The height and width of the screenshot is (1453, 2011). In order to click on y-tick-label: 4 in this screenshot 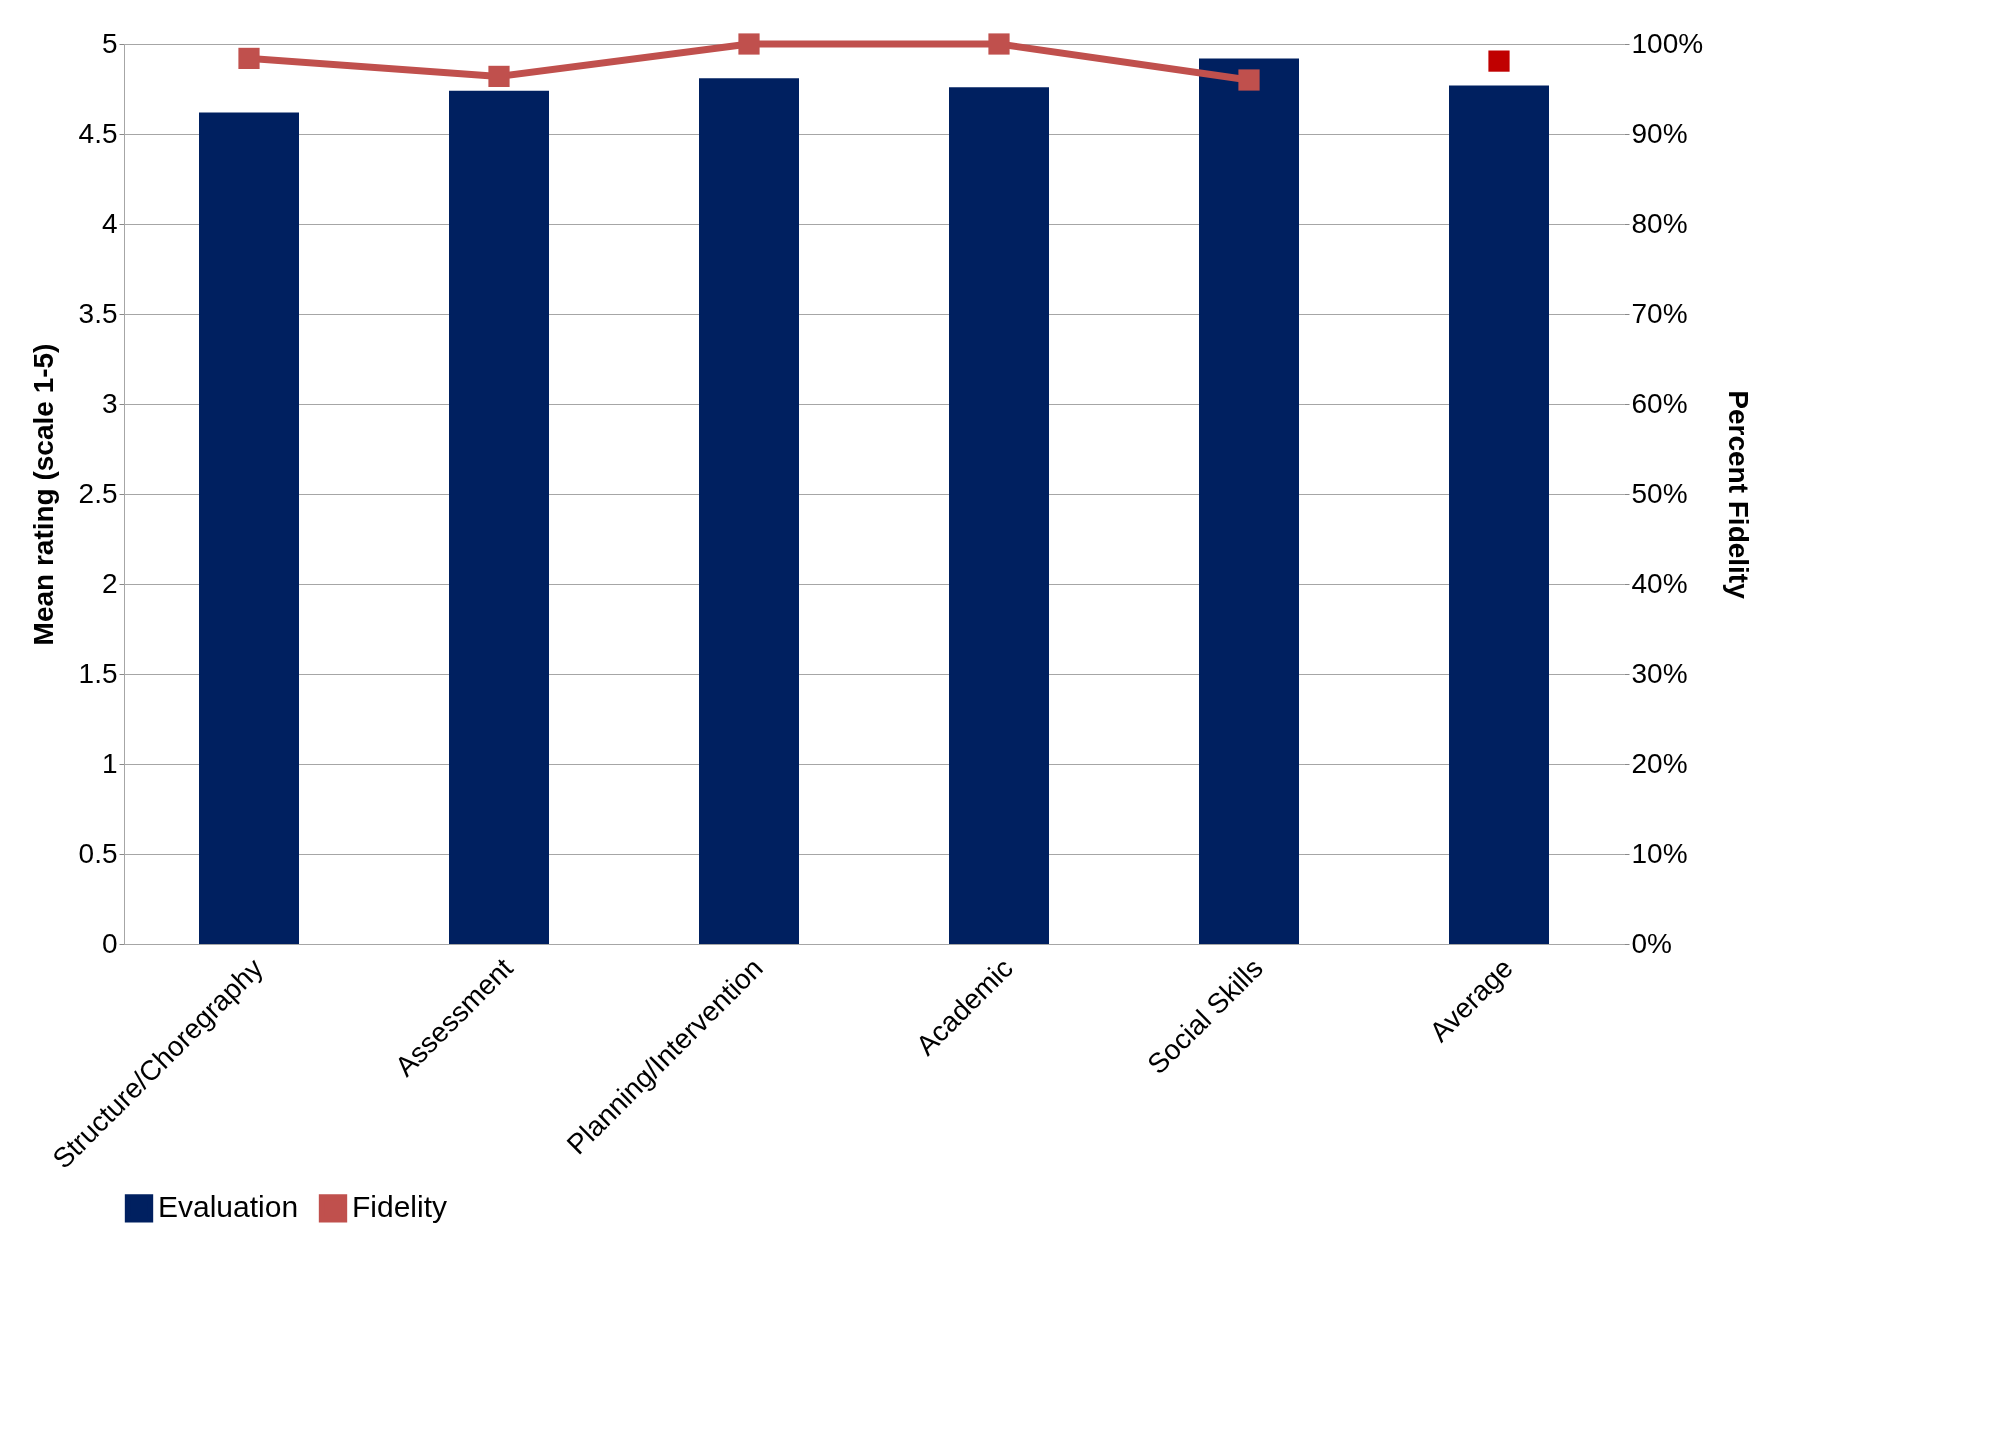, I will do `click(109, 223)`.